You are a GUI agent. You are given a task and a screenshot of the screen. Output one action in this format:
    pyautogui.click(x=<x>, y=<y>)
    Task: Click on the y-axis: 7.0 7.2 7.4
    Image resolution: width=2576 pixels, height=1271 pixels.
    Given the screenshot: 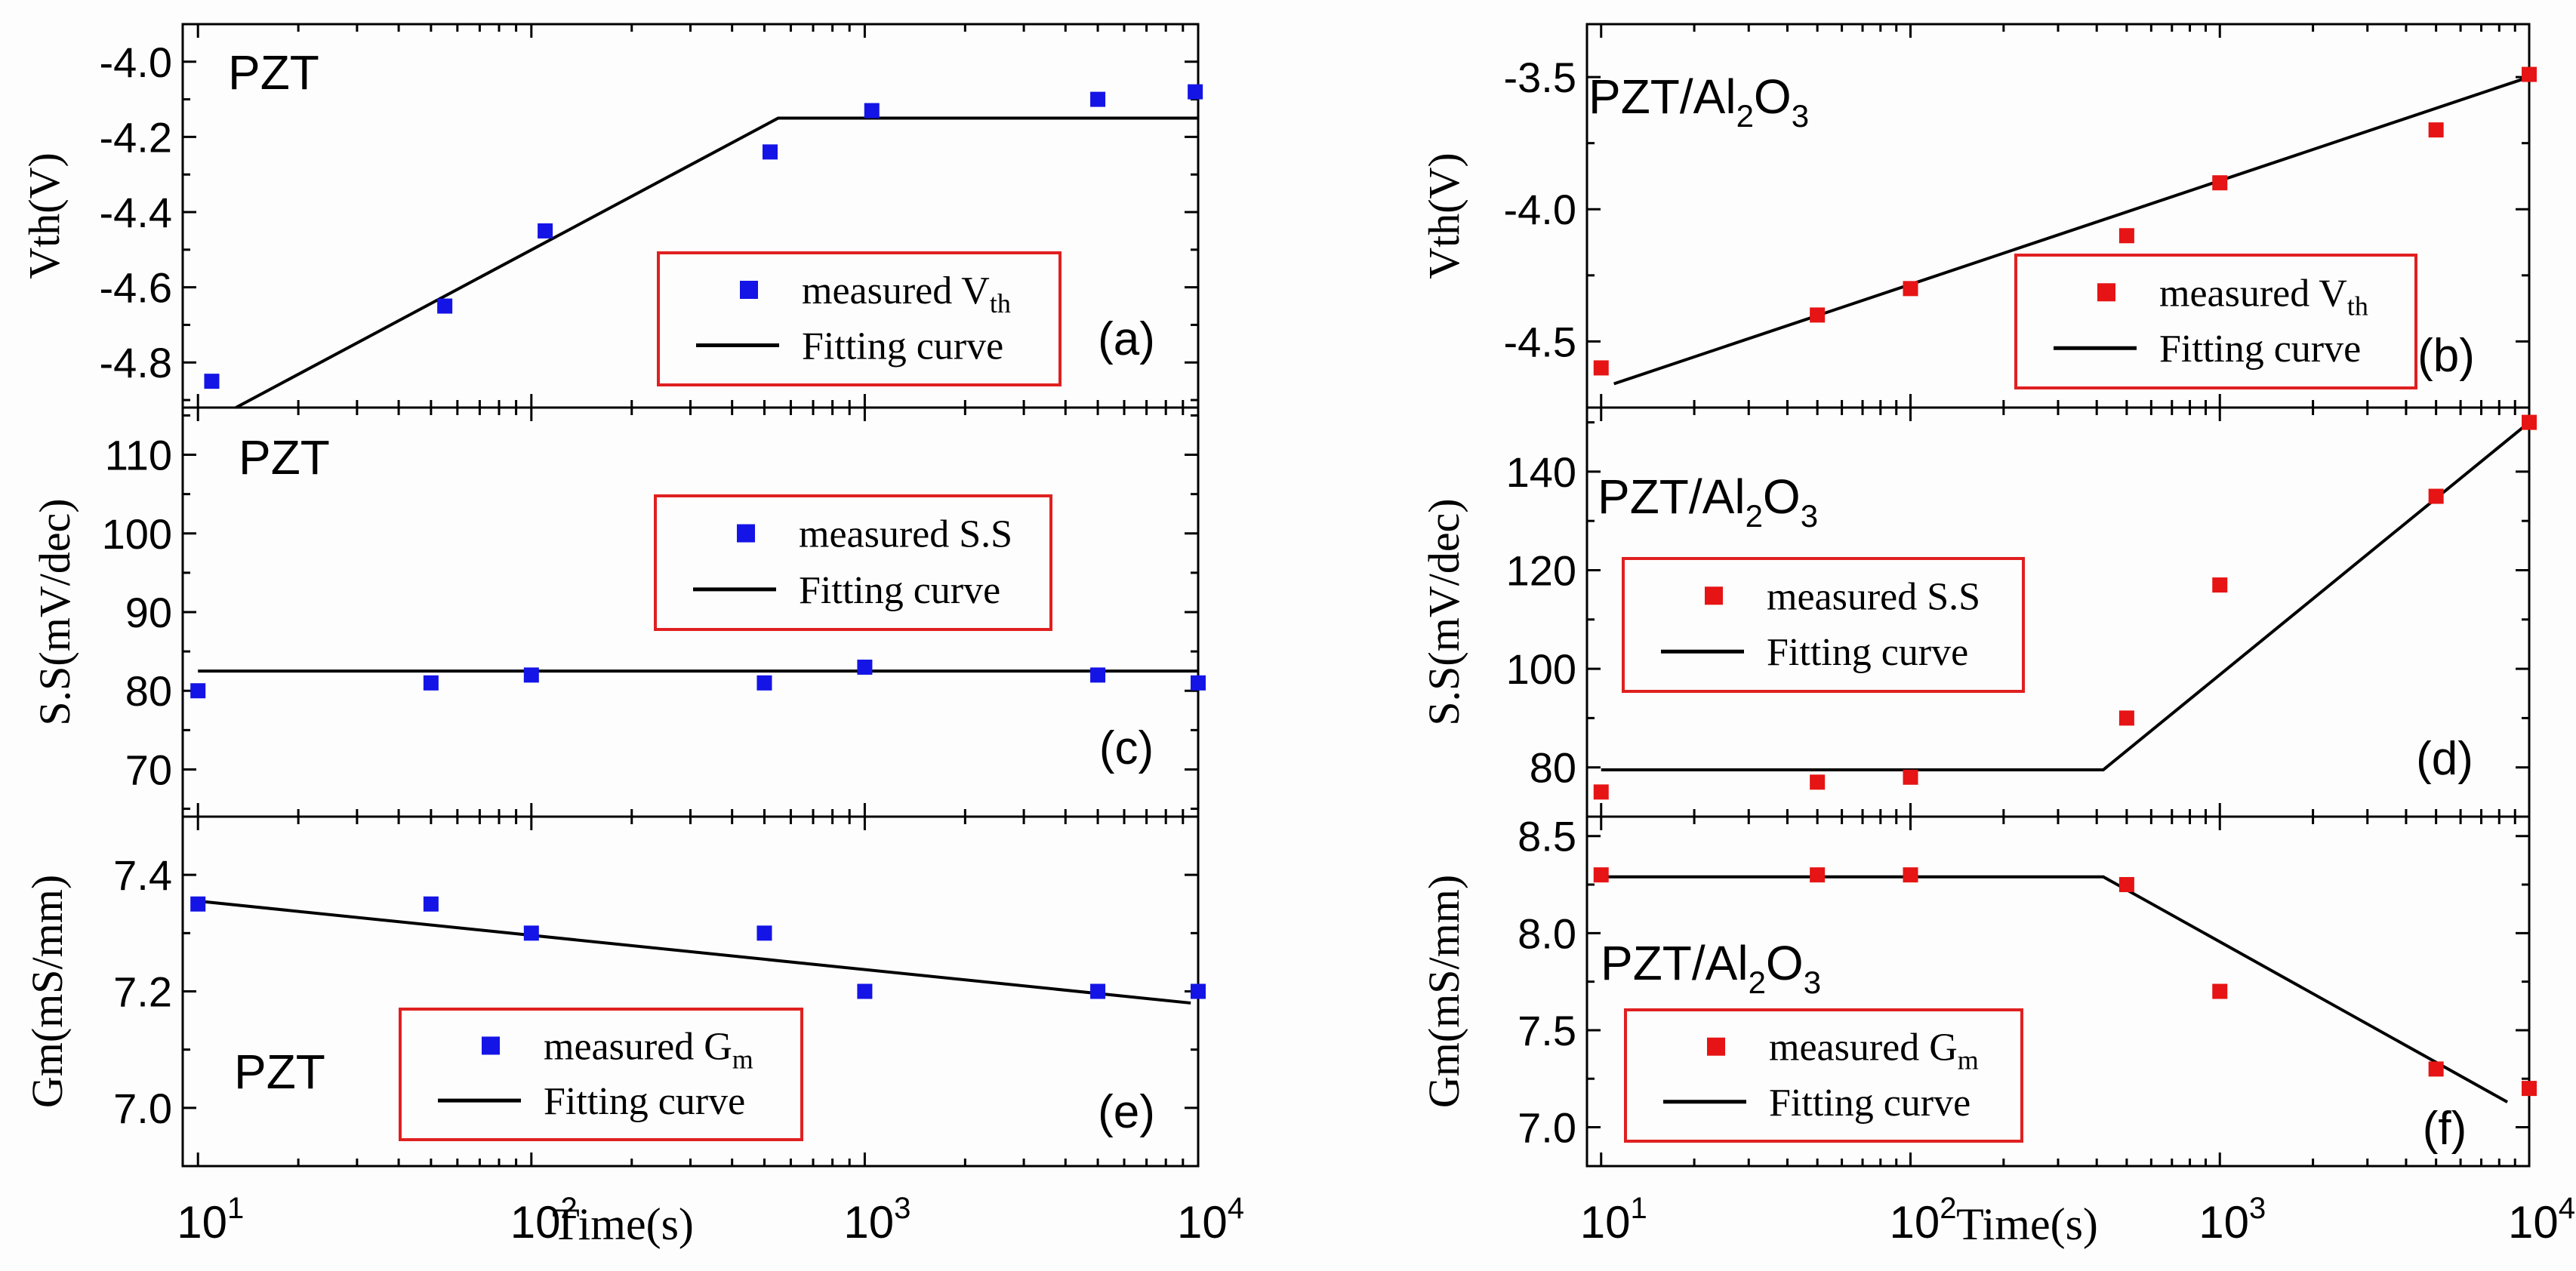 What is the action you would take?
    pyautogui.click(x=655, y=992)
    